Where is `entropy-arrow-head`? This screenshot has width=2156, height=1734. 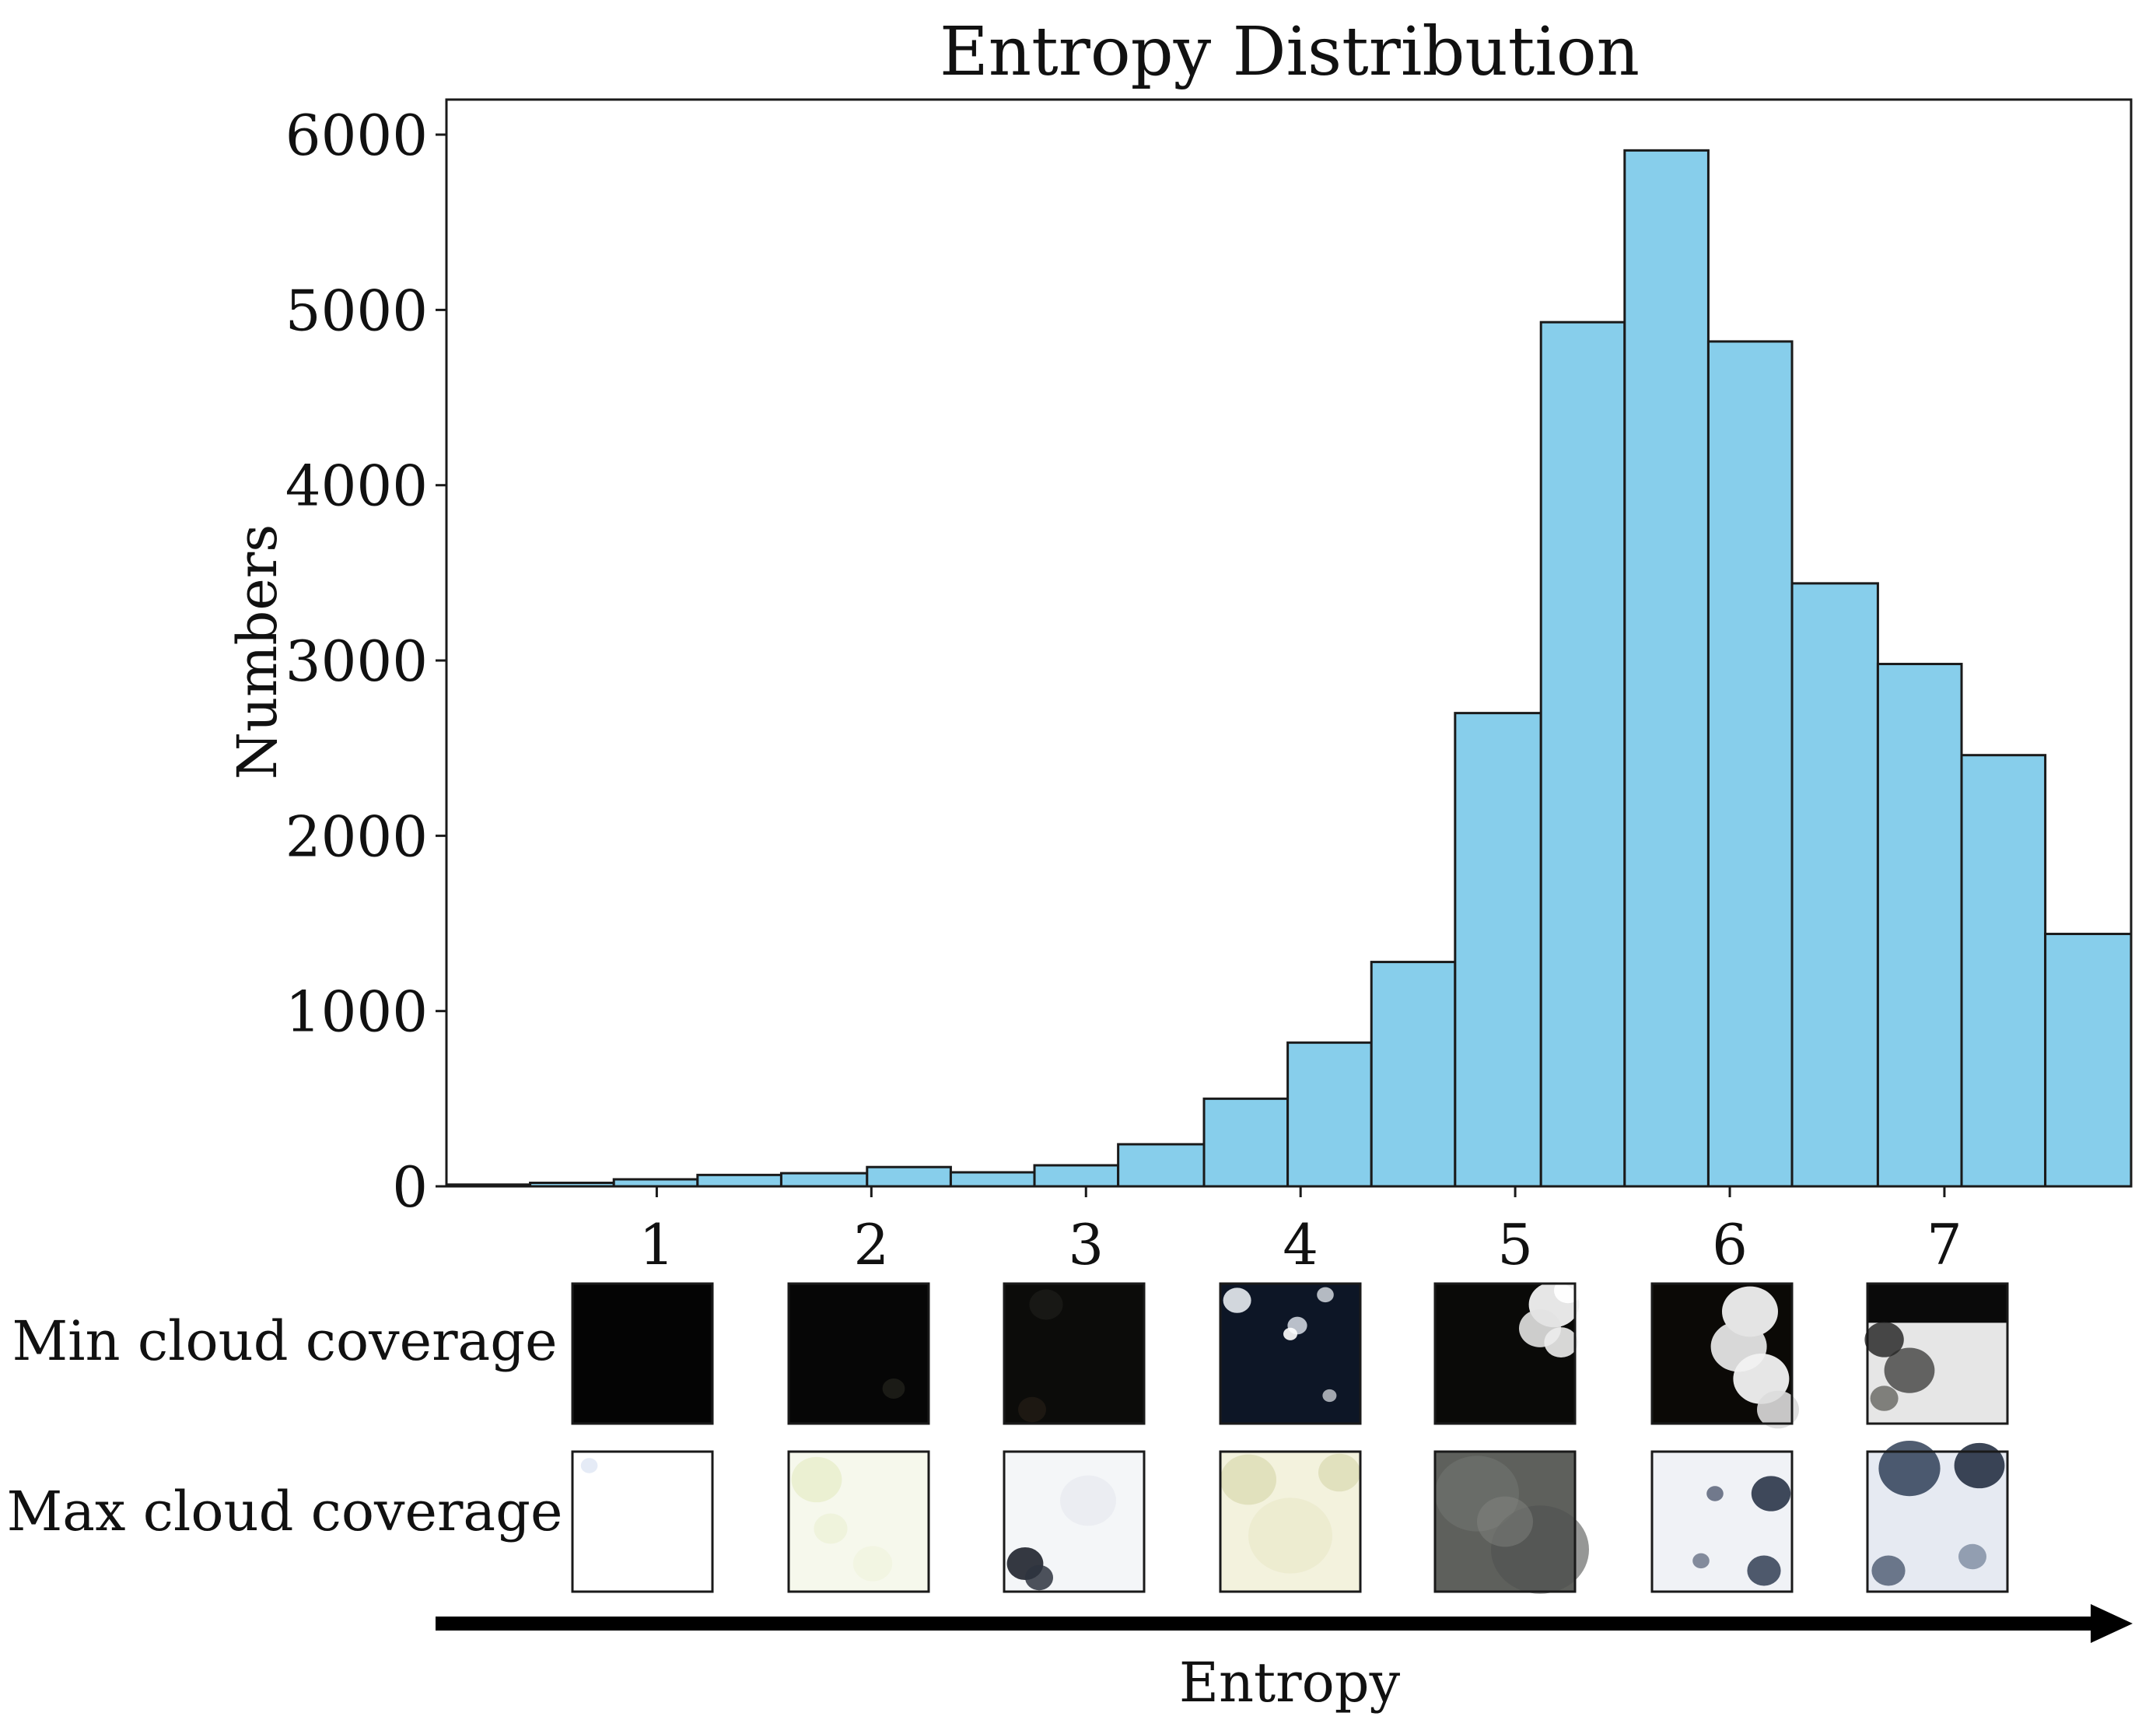
entropy-arrow-head is located at coordinates (2112, 1624).